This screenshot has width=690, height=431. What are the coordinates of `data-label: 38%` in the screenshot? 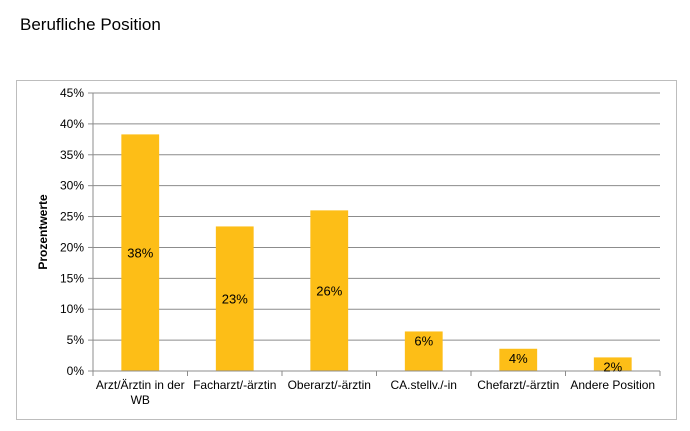 It's located at (140, 253).